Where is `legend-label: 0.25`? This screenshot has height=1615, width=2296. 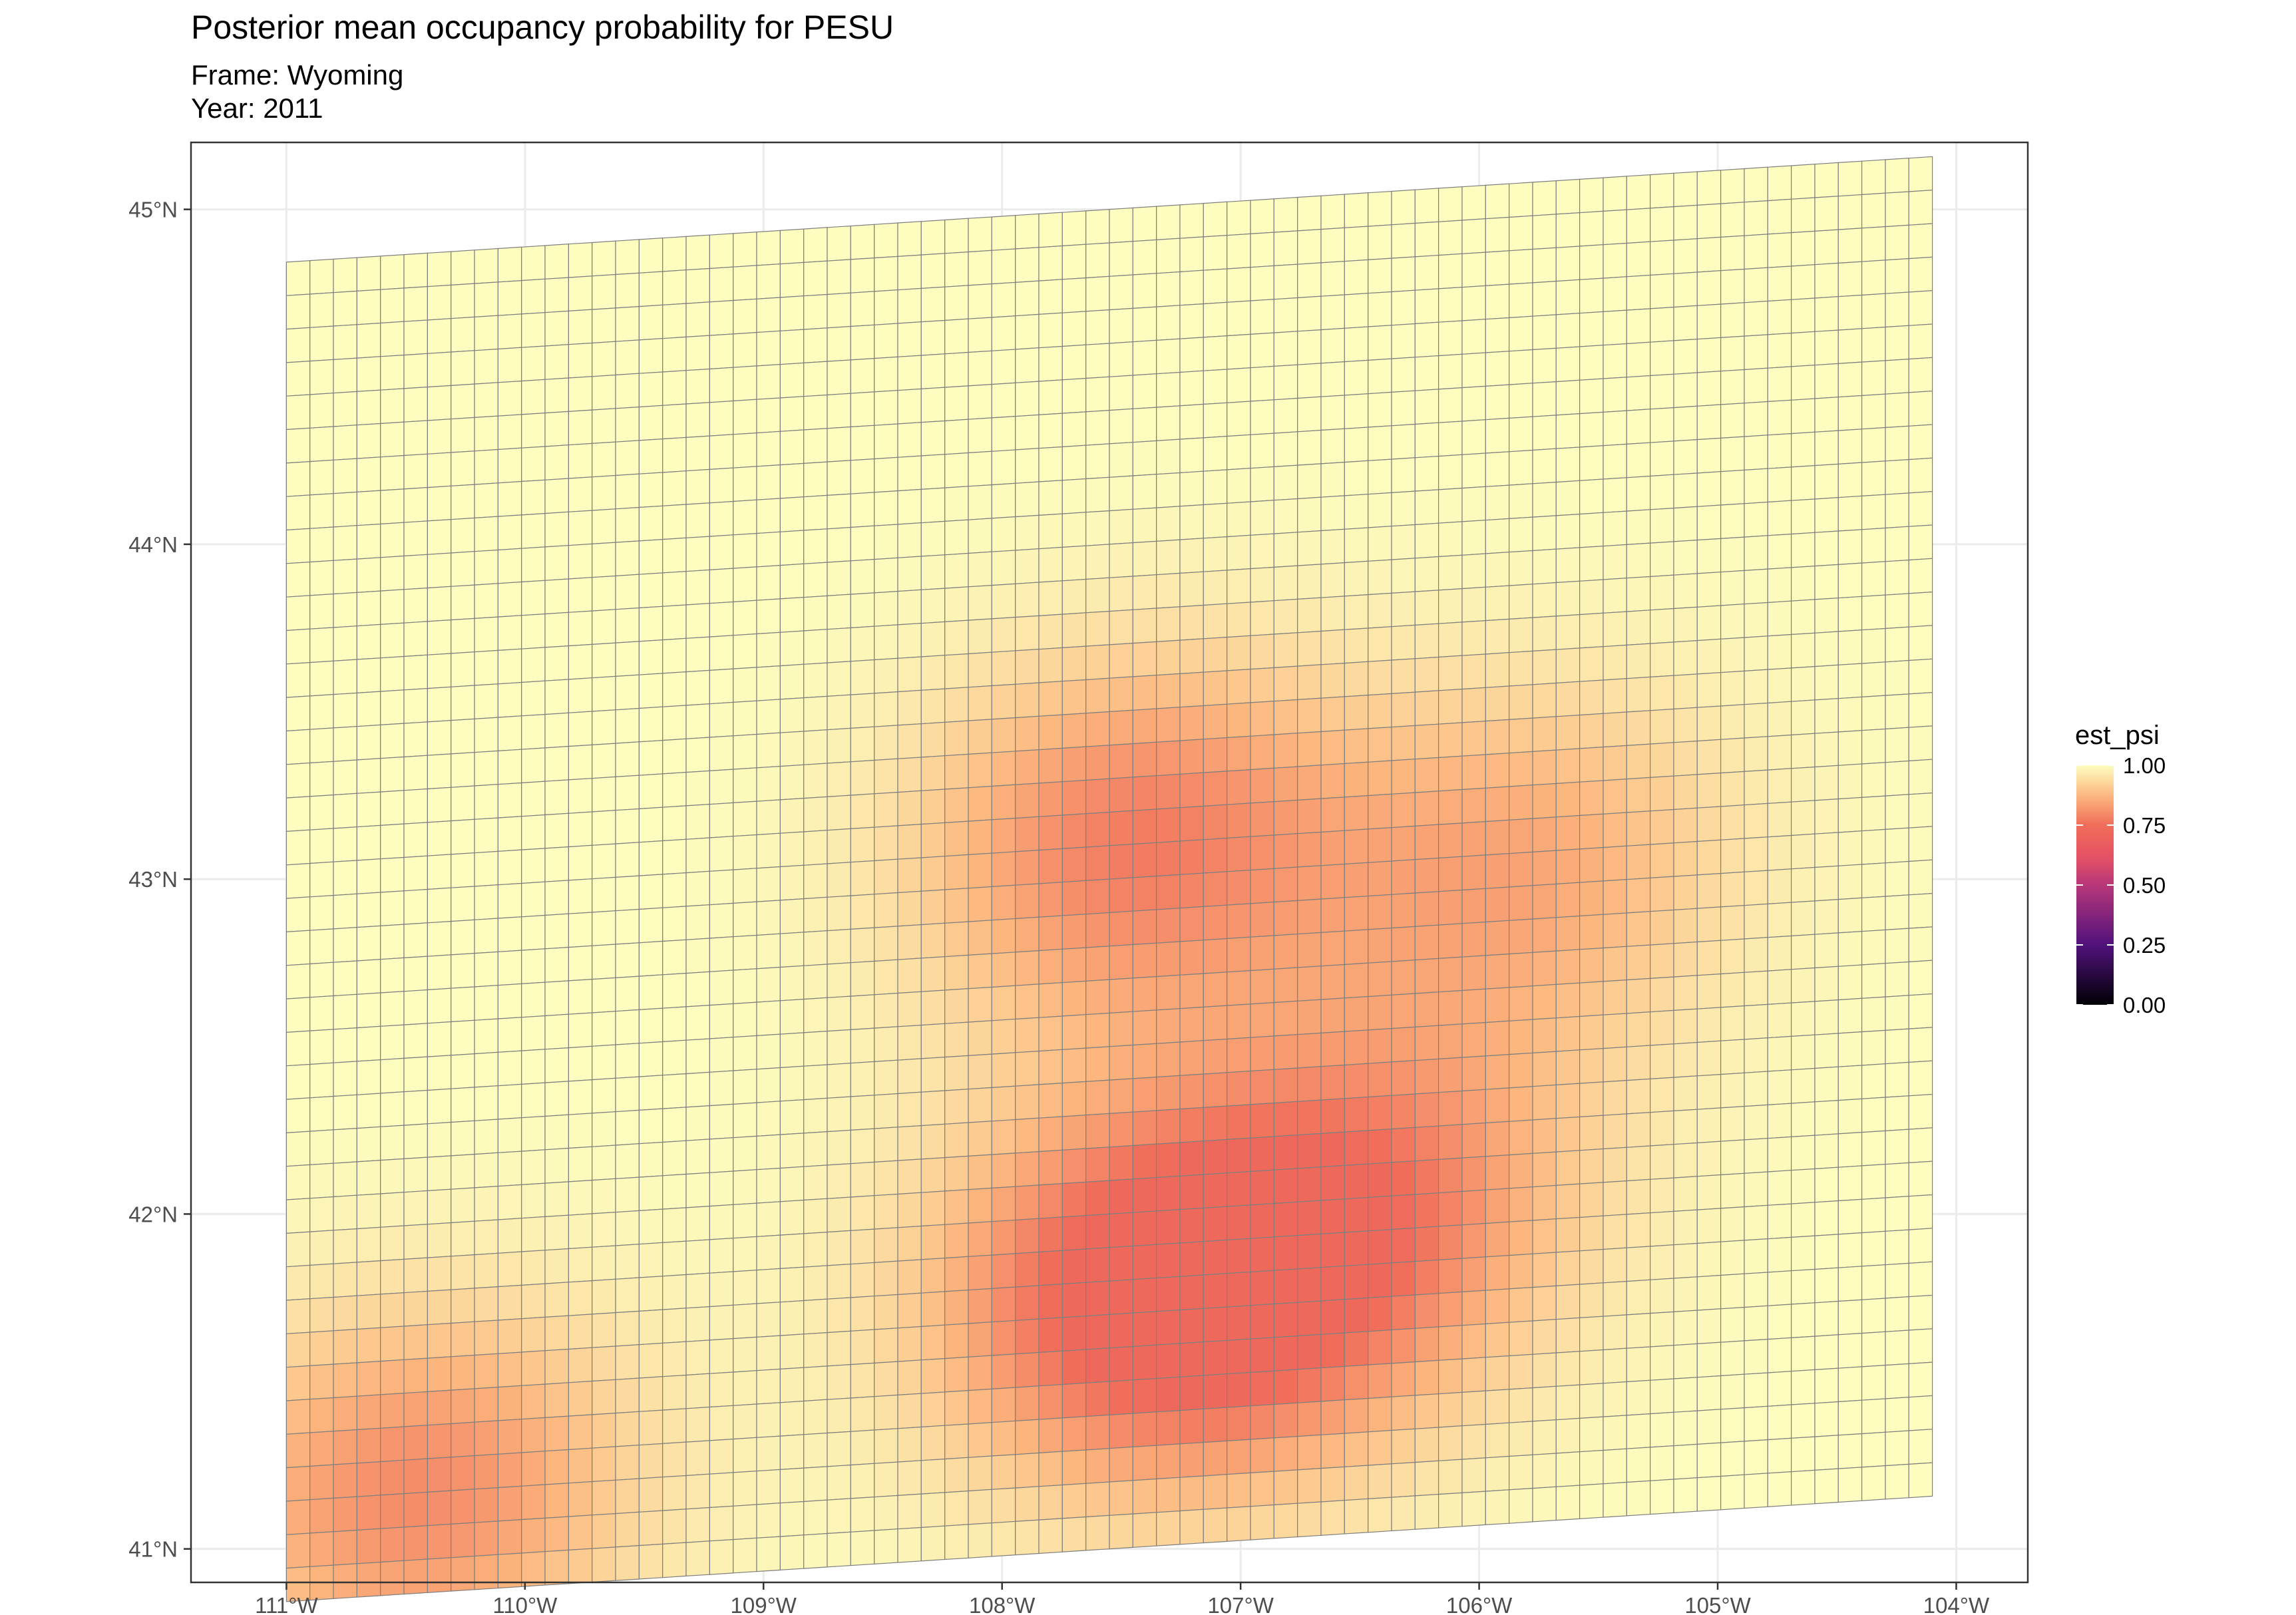
legend-label: 0.25 is located at coordinates (2144, 945).